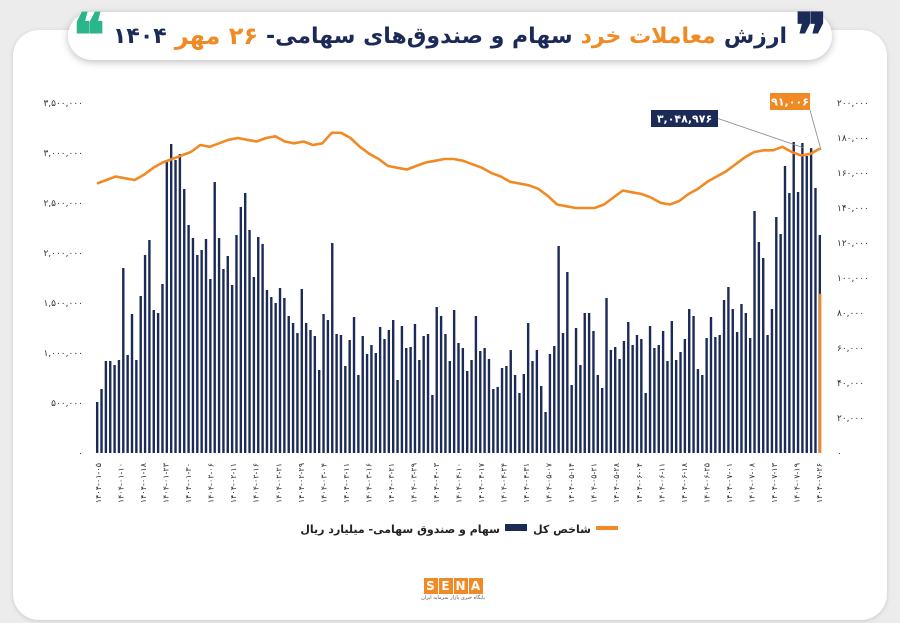 The width and height of the screenshot is (900, 623). What do you see at coordinates (368, 483) in the screenshot?
I see `x-tick-label: ۱۴۰۴-۰۳-۱۶` at bounding box center [368, 483].